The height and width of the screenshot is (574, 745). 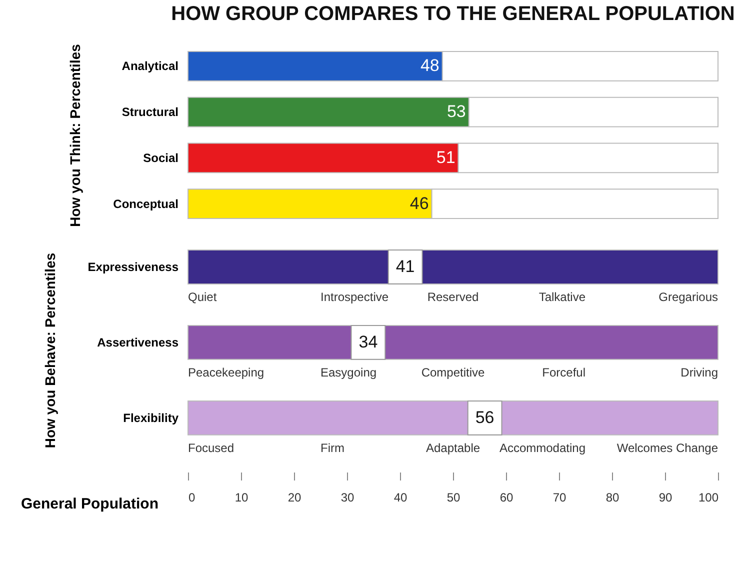 What do you see at coordinates (453, 297) in the screenshot?
I see `annotation: Reserved` at bounding box center [453, 297].